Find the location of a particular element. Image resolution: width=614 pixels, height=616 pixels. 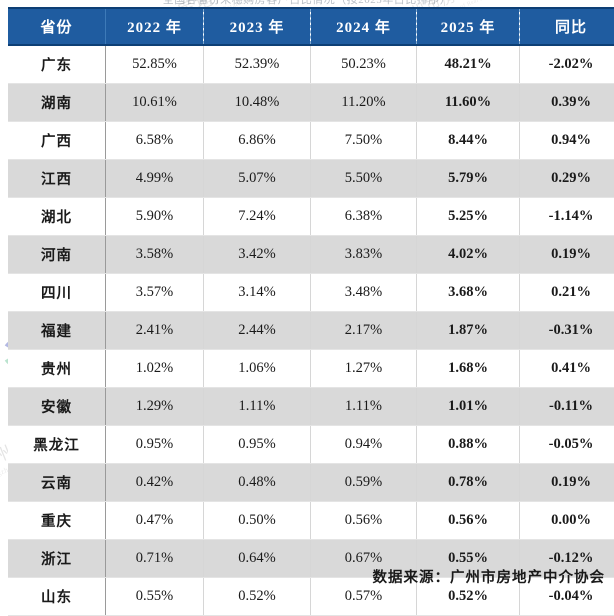

province-name: 四川 is located at coordinates (57, 293).